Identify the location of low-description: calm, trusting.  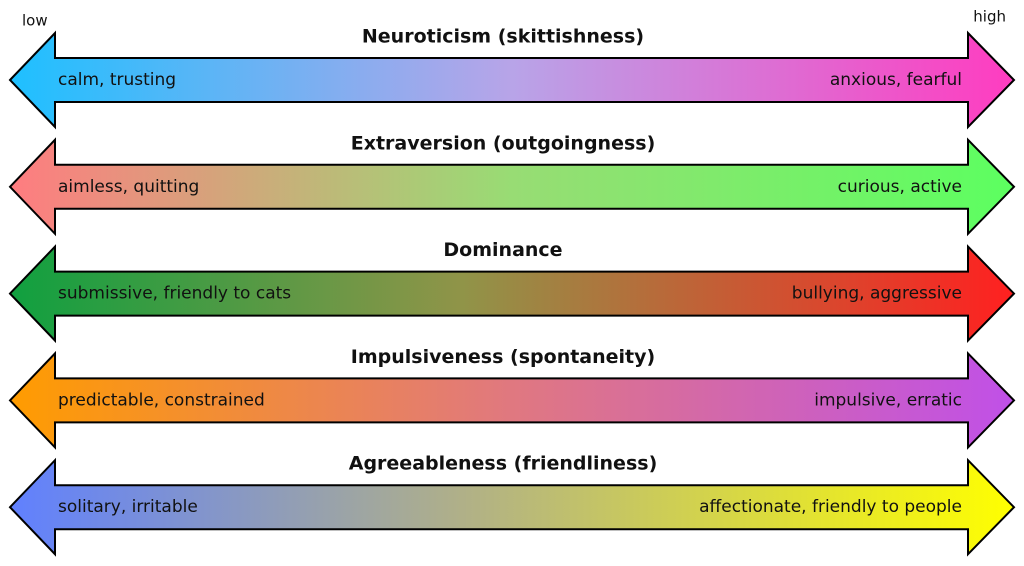
(117, 80).